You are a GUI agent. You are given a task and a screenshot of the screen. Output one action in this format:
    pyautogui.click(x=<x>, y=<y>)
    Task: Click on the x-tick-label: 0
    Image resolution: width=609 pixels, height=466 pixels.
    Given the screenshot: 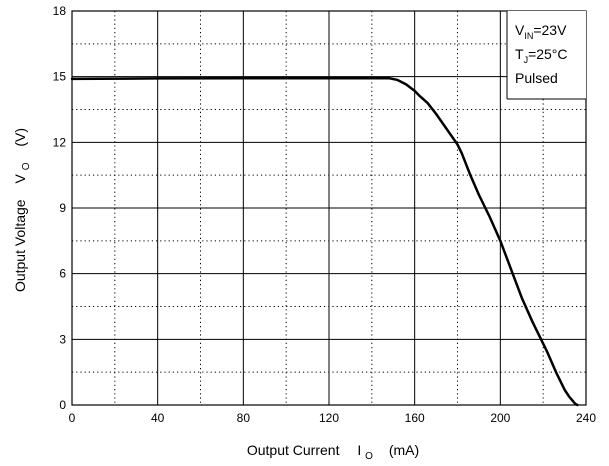 What is the action you would take?
    pyautogui.click(x=72, y=418)
    